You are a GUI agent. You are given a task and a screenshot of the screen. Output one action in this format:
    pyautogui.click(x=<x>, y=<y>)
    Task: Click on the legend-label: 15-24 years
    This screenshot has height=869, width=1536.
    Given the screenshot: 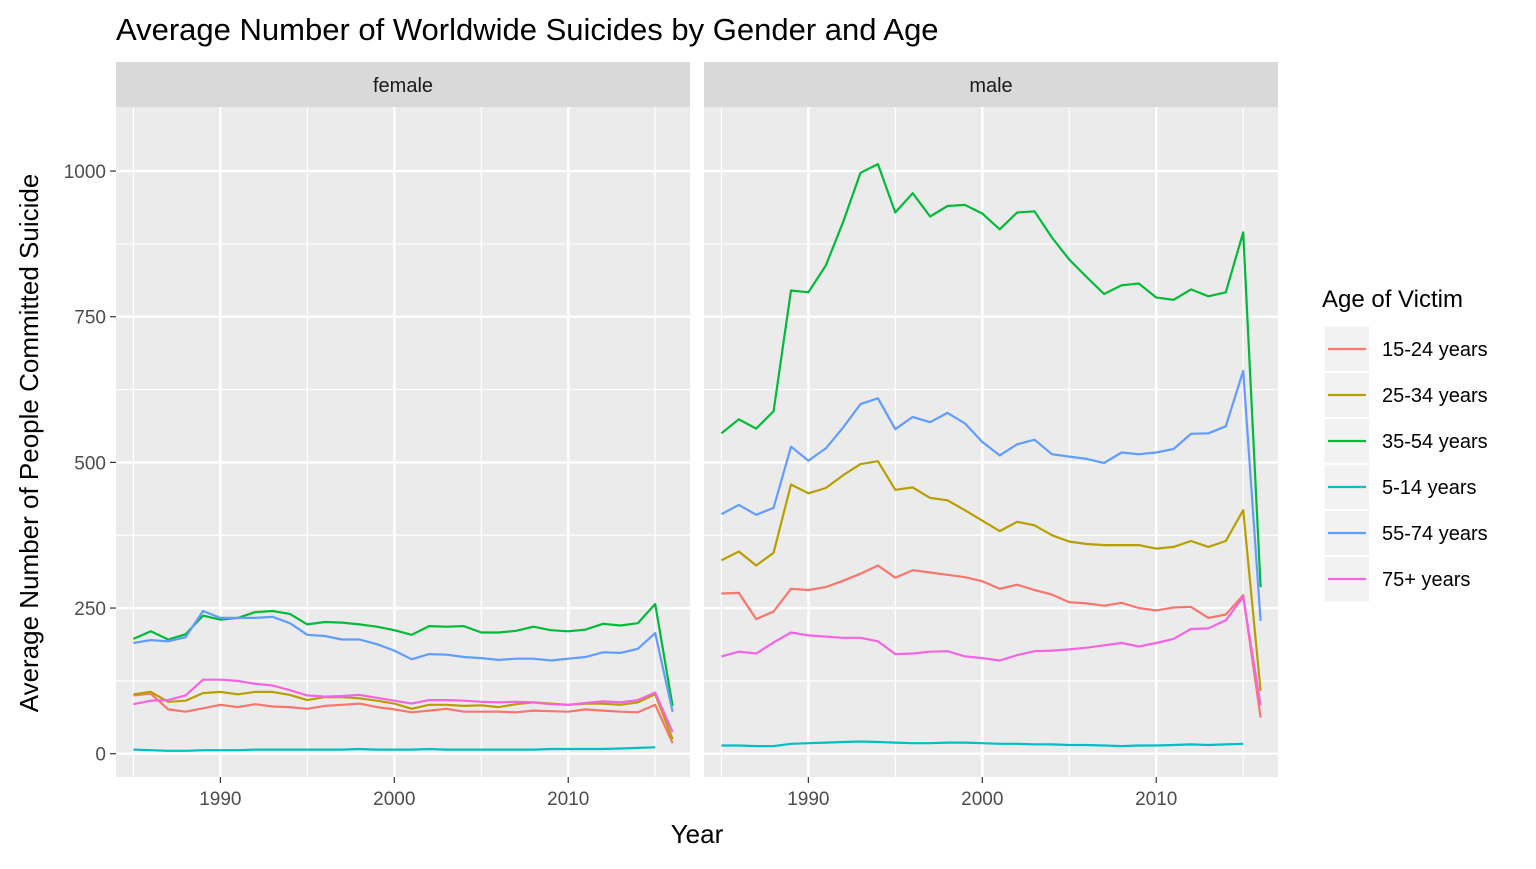 What is the action you would take?
    pyautogui.click(x=1435, y=350)
    